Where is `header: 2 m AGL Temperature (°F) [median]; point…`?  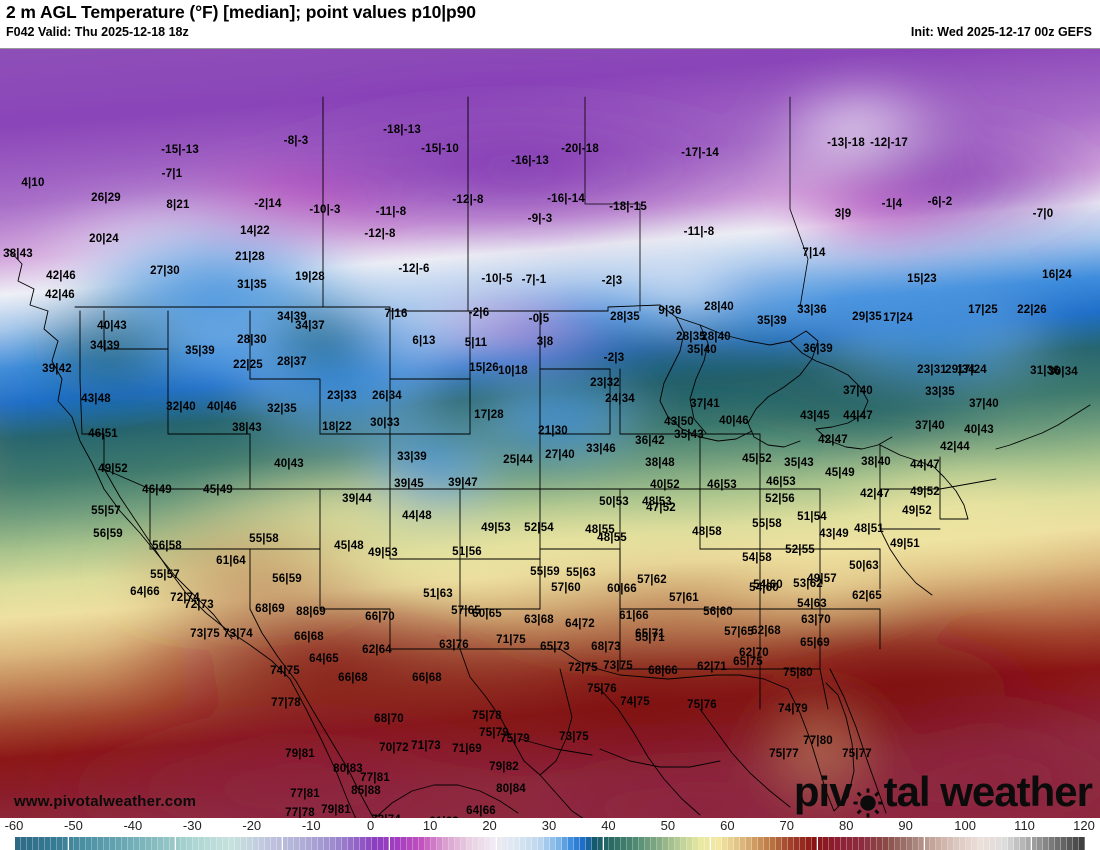 header: 2 m AGL Temperature (°F) [median]; point… is located at coordinates (550, 24).